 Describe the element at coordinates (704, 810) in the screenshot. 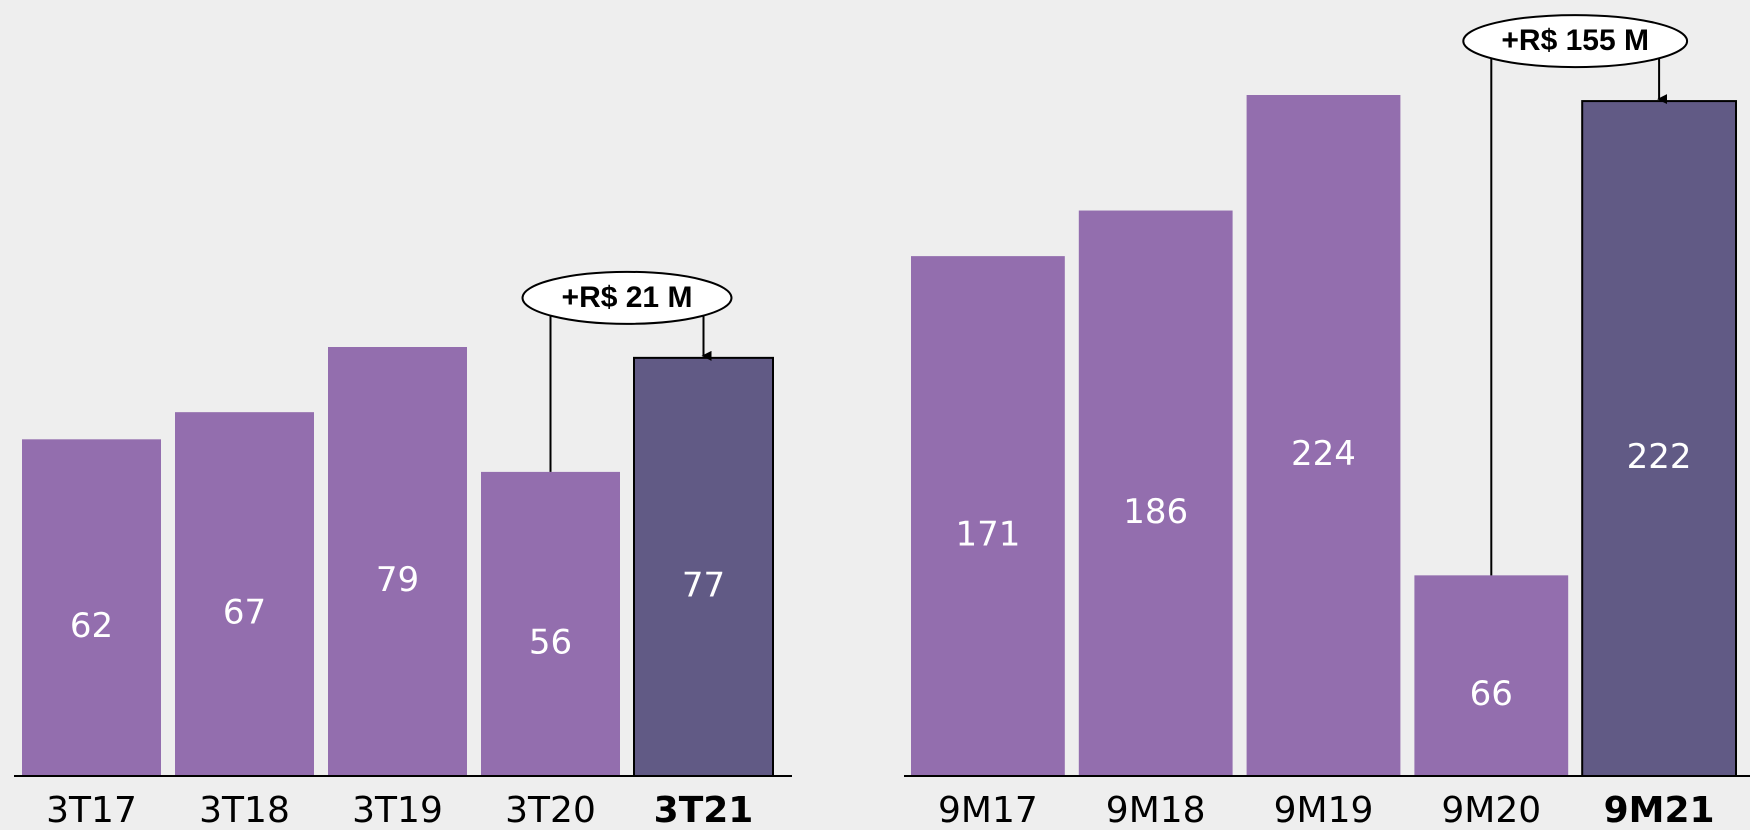

I see `x-tick-label: 3T21` at that location.